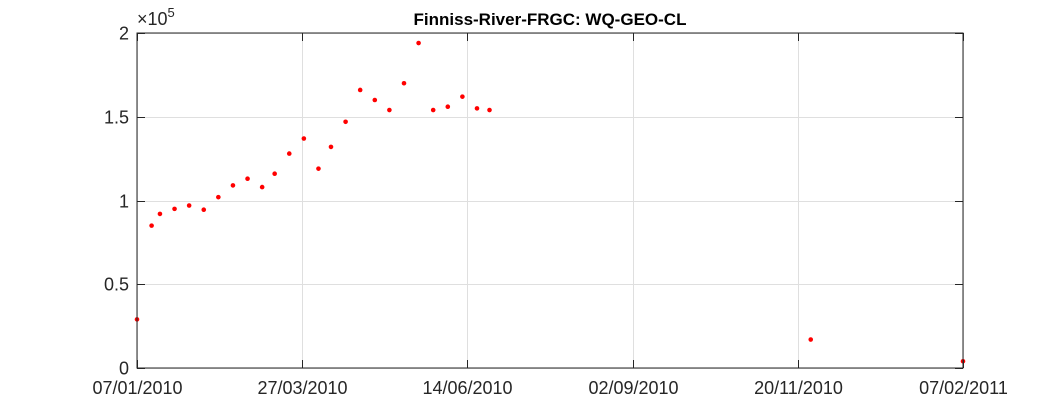 The width and height of the screenshot is (1063, 413). I want to click on y-exponent-prefix: ×10, so click(152, 19).